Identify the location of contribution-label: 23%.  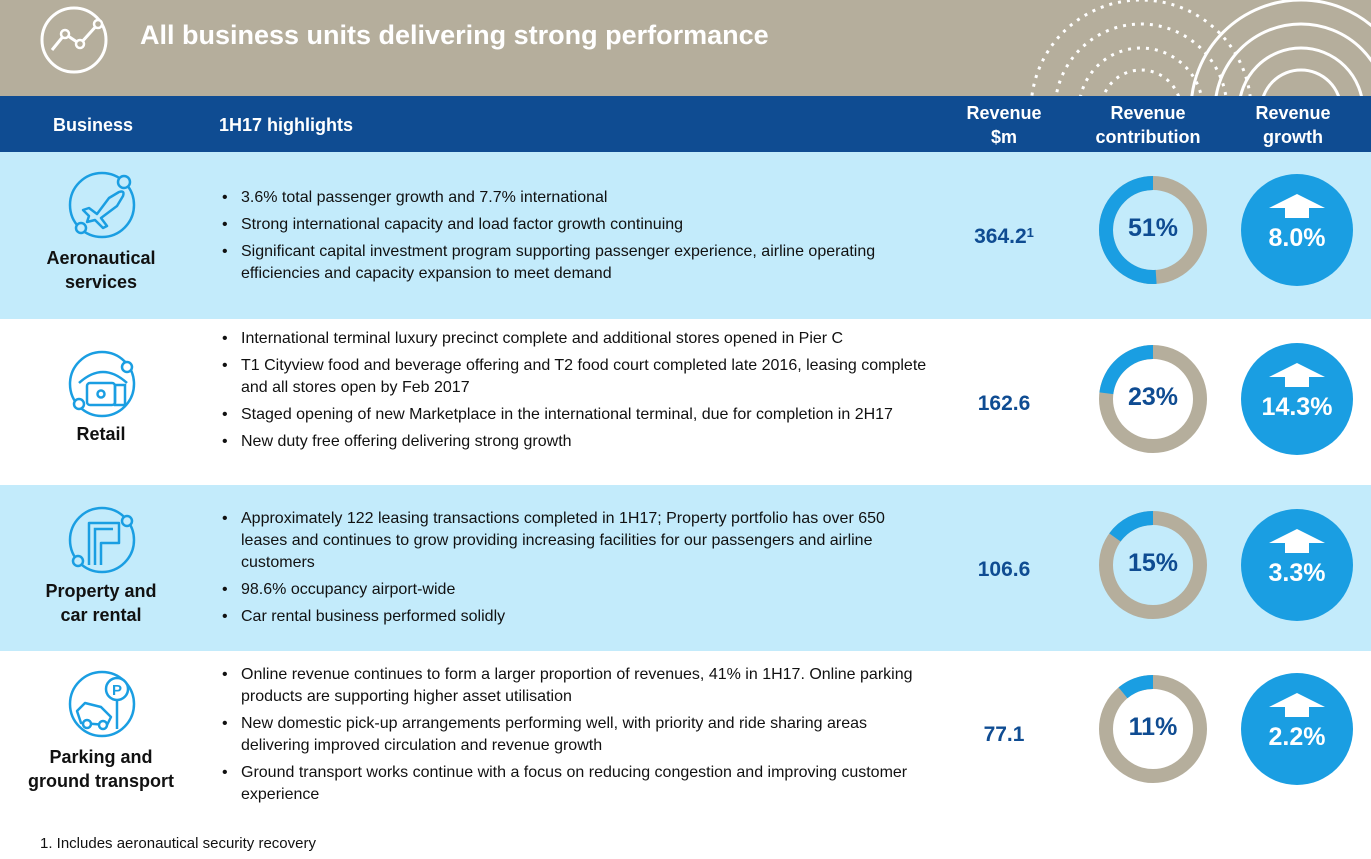
(1153, 397).